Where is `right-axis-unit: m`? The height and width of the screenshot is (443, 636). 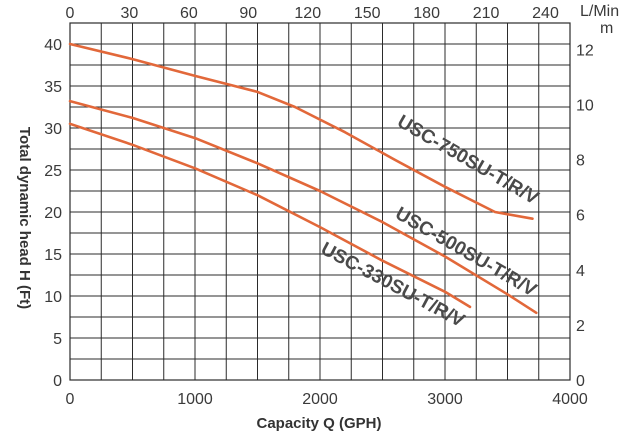 right-axis-unit: m is located at coordinates (606, 28).